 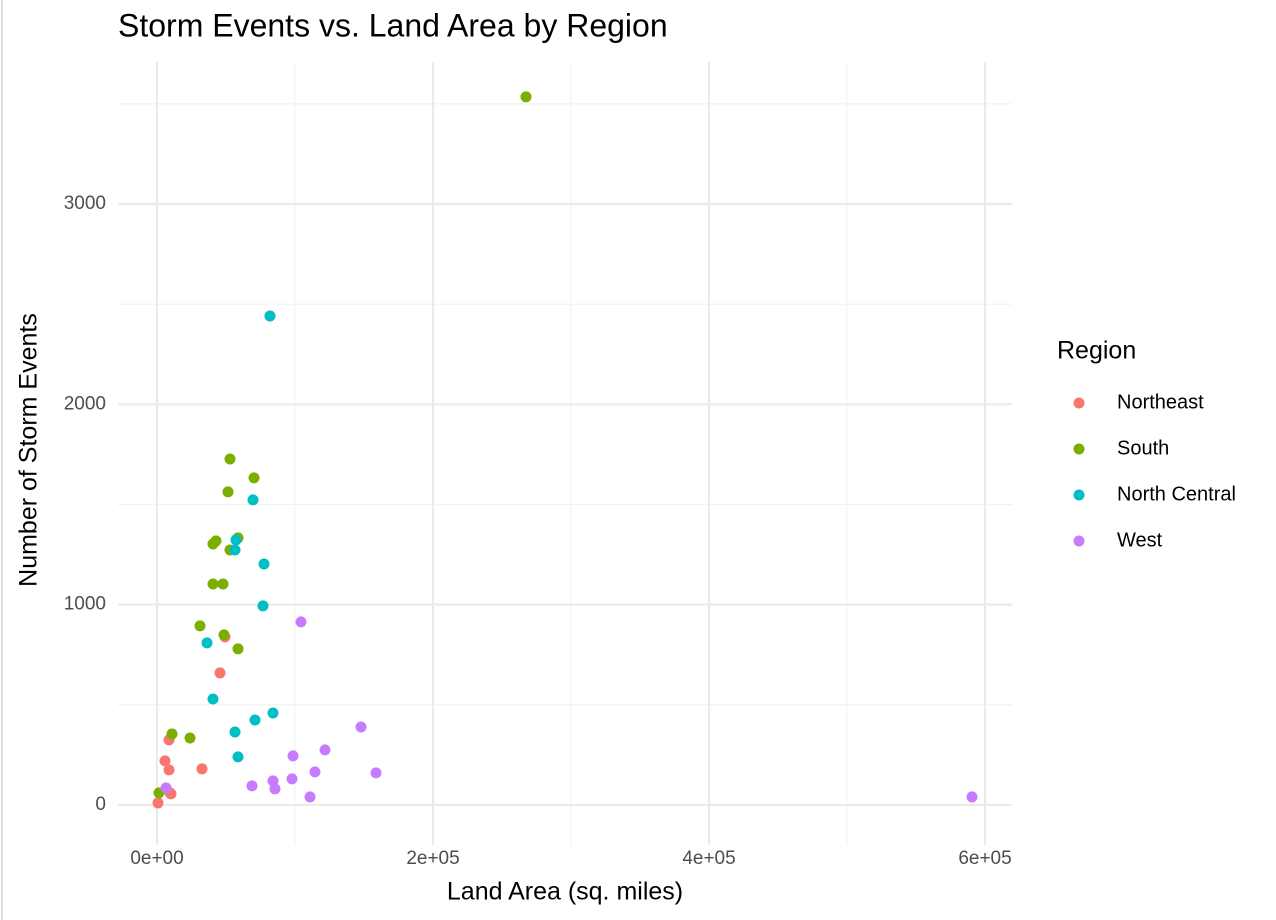 I want to click on legend-title: Region, so click(x=1096, y=351).